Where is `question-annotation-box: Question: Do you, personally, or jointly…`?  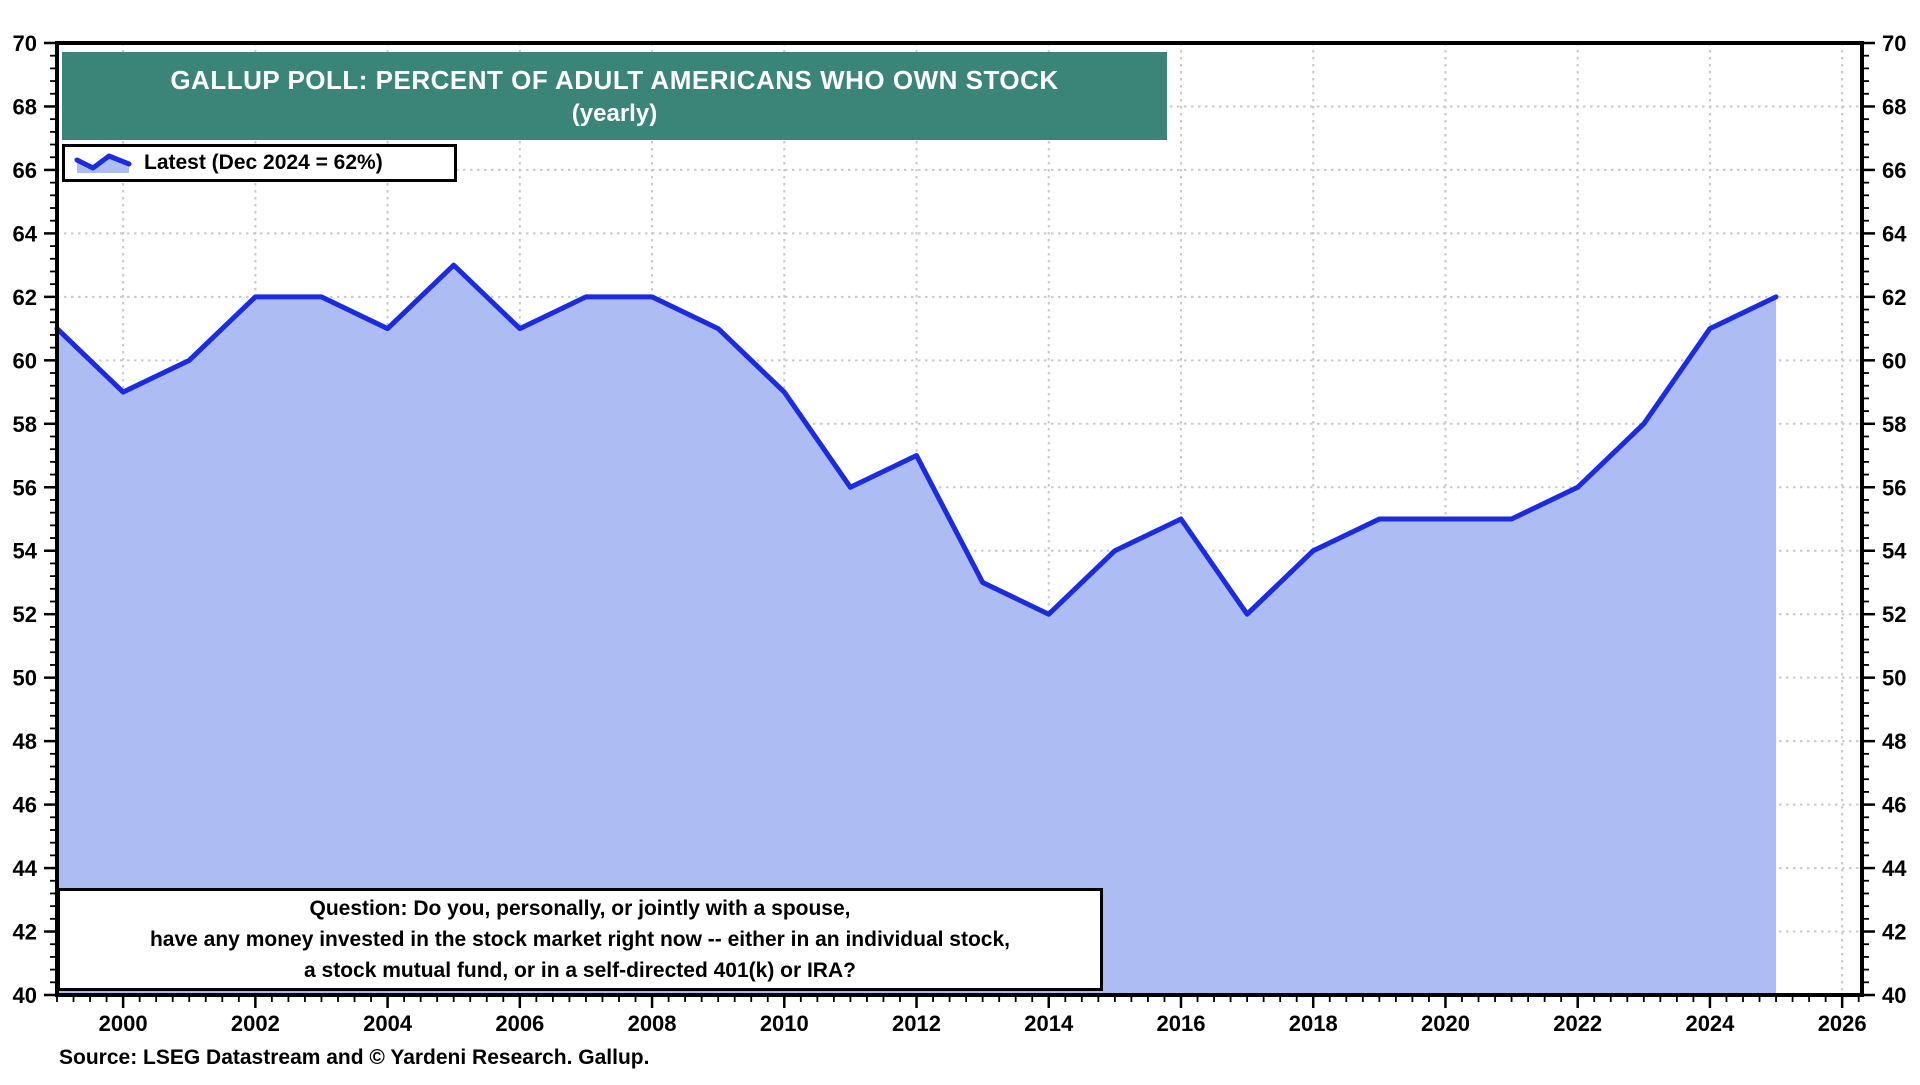
question-annotation-box: Question: Do you, personally, or jointly… is located at coordinates (580, 939).